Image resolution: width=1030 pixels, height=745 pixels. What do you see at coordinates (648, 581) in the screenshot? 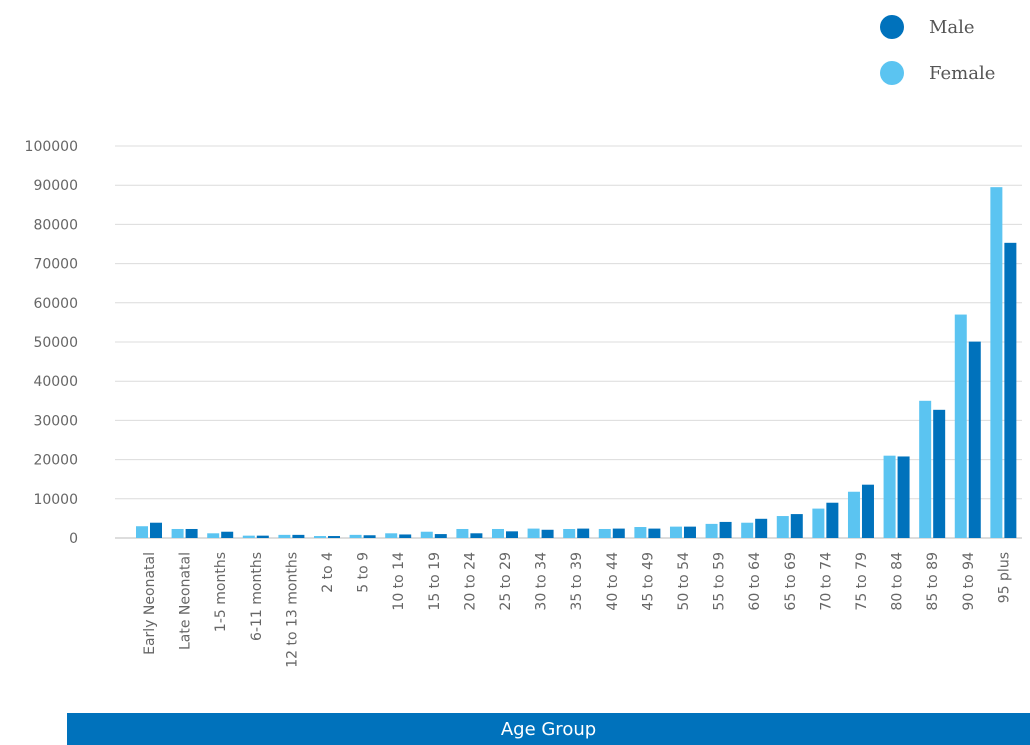
I see `x-tick-label: 45 to 49` at bounding box center [648, 581].